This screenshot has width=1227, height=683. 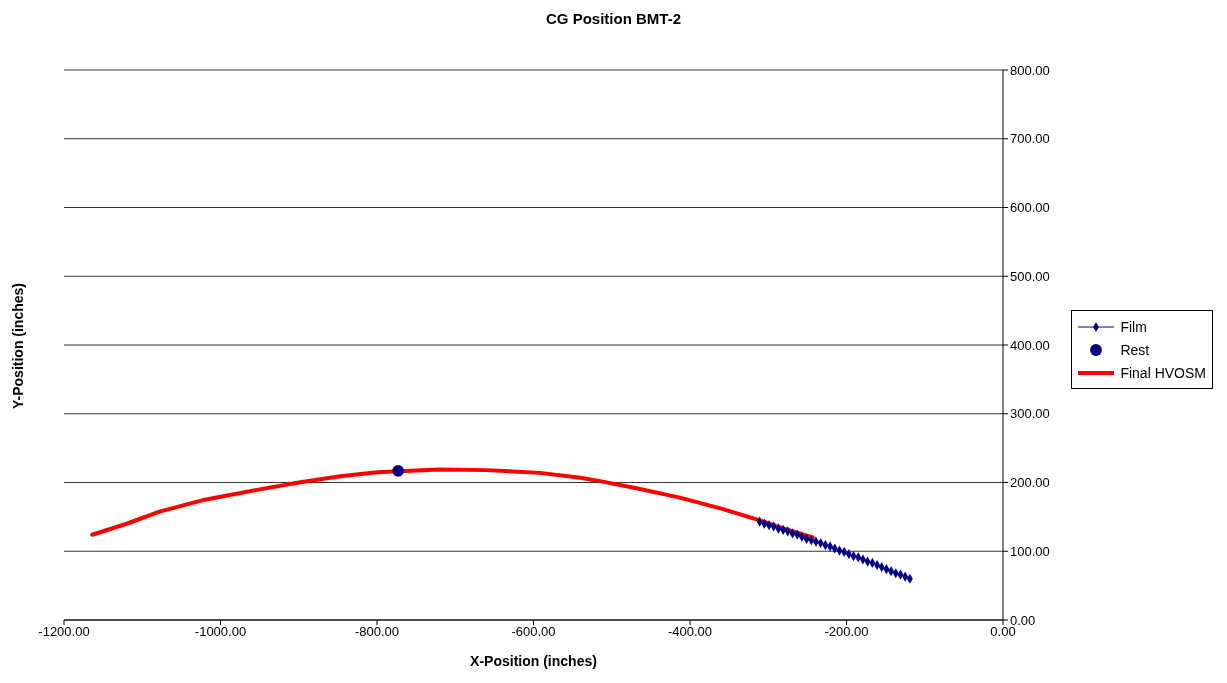 I want to click on legend-label: Film, so click(x=1133, y=326).